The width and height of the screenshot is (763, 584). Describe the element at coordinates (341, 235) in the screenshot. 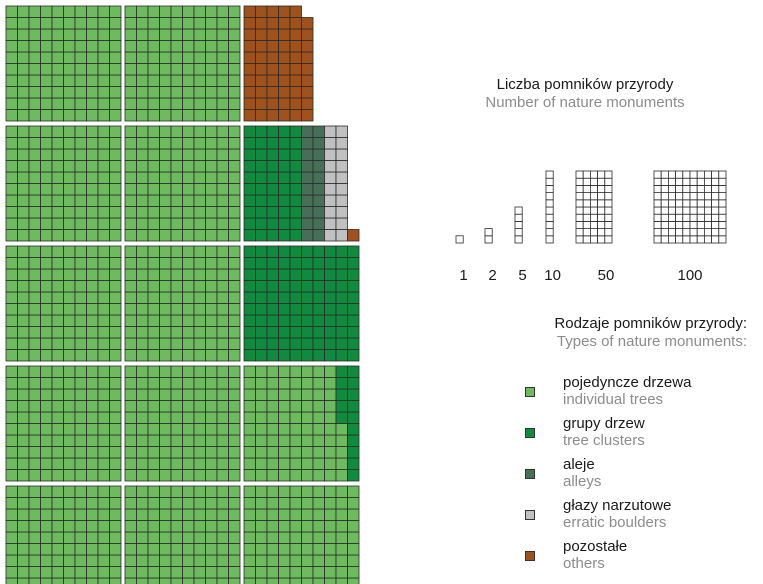

I see `waffle-cell-erratic-boulders` at that location.